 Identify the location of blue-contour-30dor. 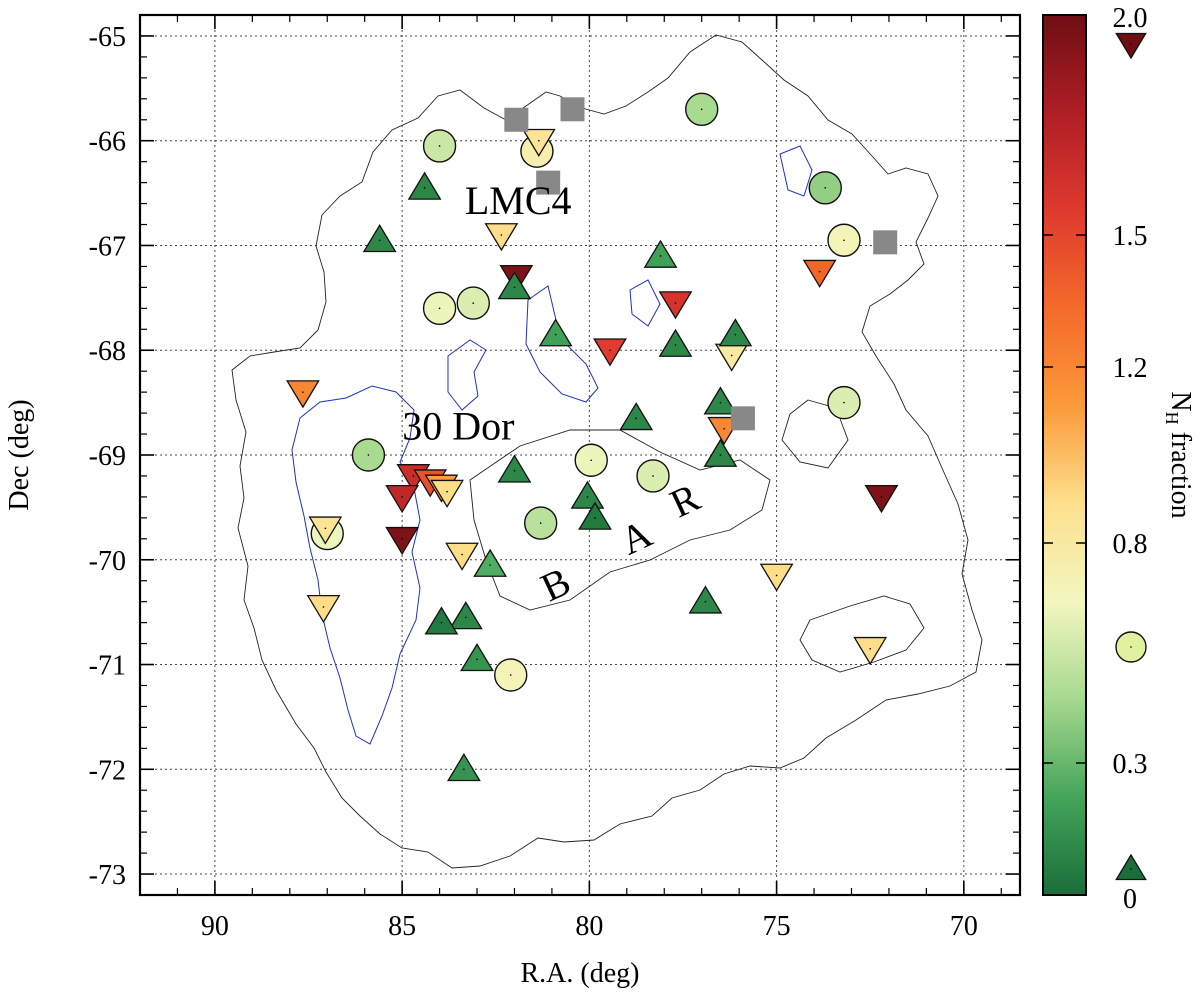
(356, 565).